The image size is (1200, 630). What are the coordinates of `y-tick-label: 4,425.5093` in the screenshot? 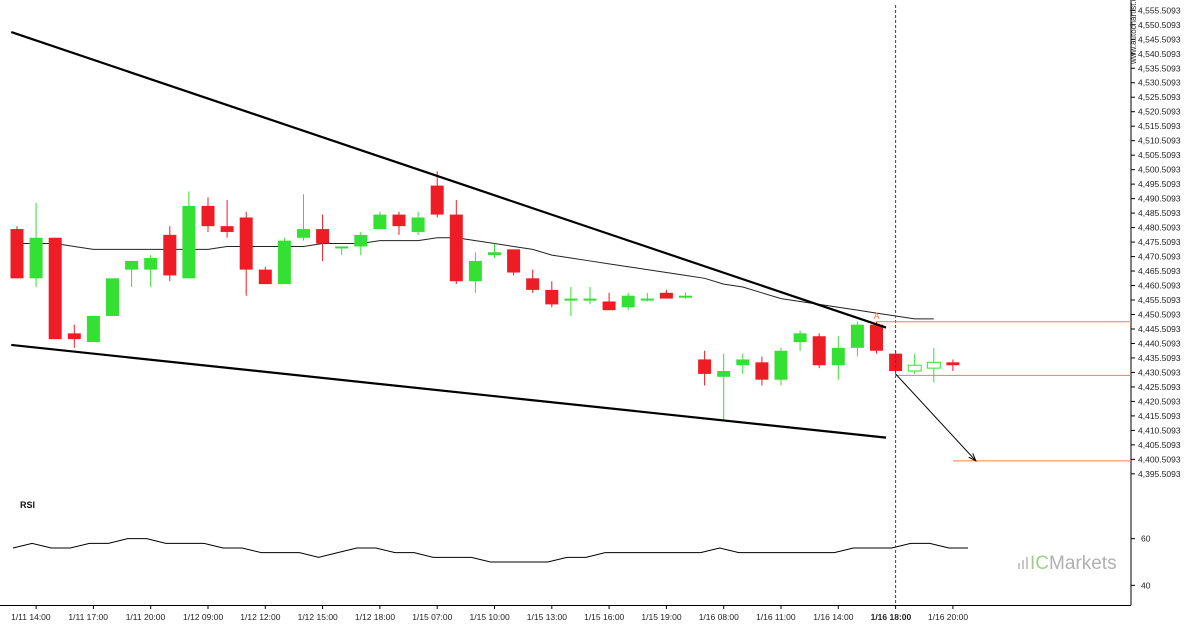 It's located at (1159, 387).